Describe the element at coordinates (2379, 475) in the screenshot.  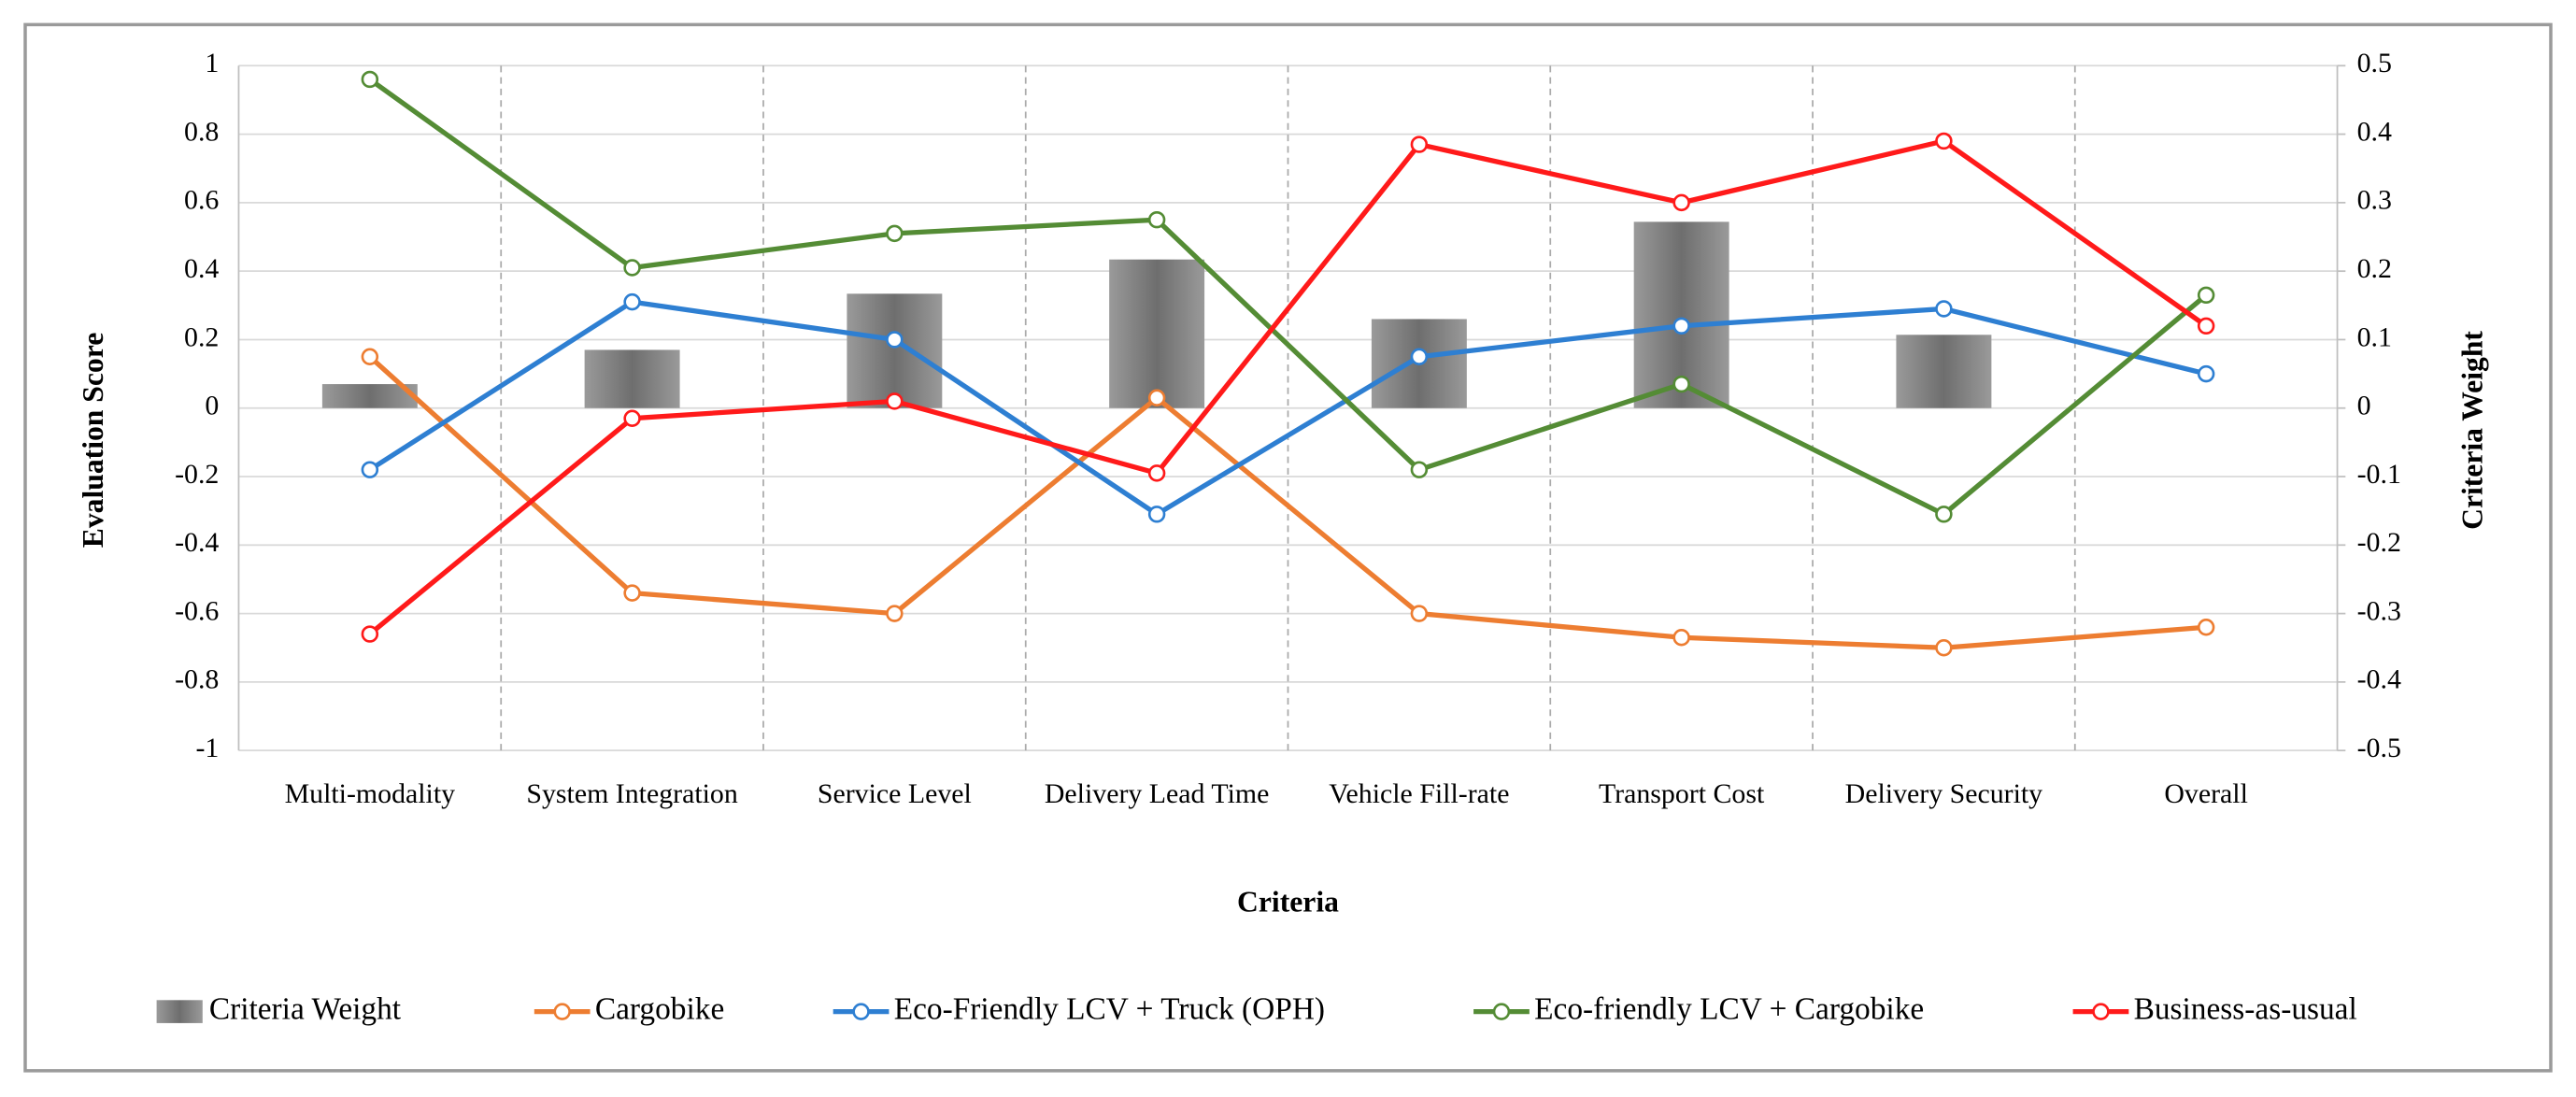
I see `y2-tick-label: -0.1` at that location.